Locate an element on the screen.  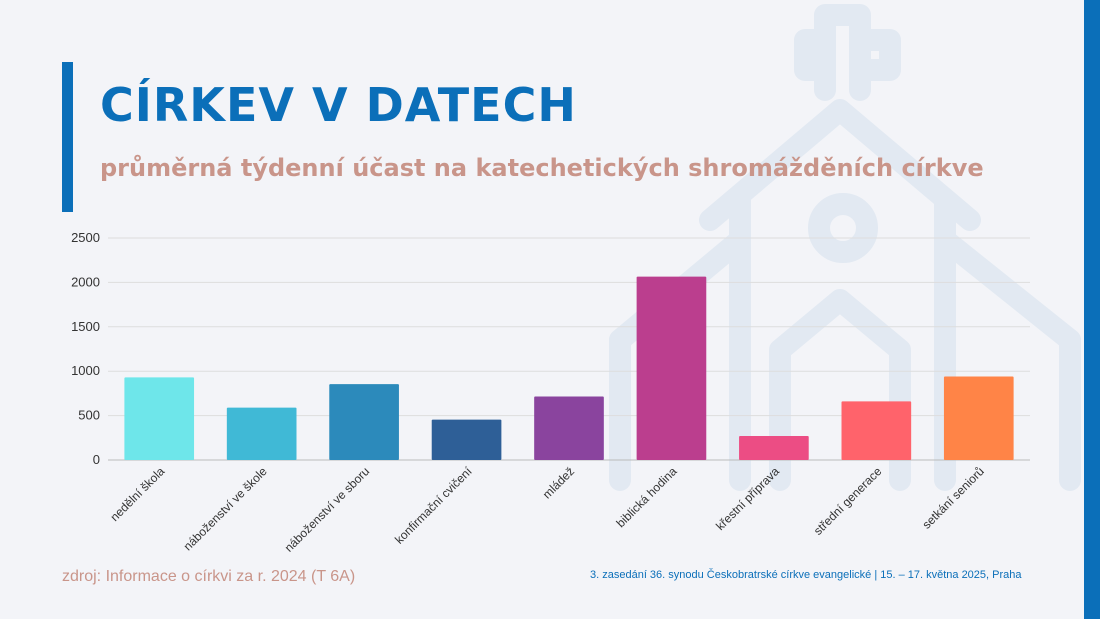
y-tick-label: 0 is located at coordinates (96, 459).